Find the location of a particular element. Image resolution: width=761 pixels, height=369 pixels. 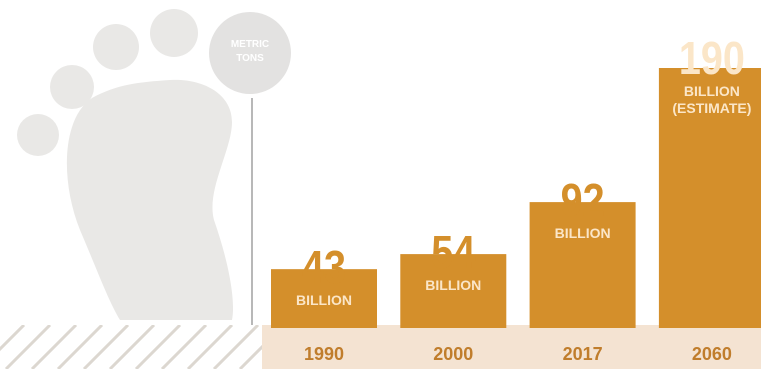

bar-unit-label-1990-0: BILLION is located at coordinates (324, 300).